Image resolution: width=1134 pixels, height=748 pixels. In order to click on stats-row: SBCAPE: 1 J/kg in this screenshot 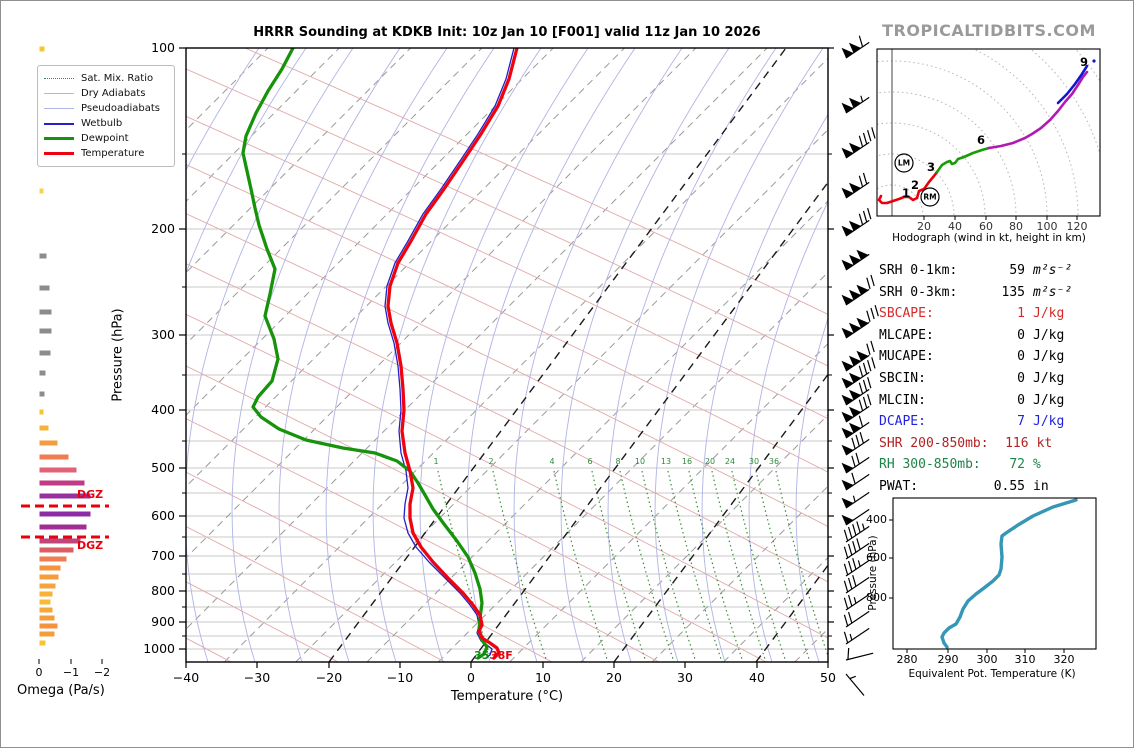, I will do `click(979, 317)`.